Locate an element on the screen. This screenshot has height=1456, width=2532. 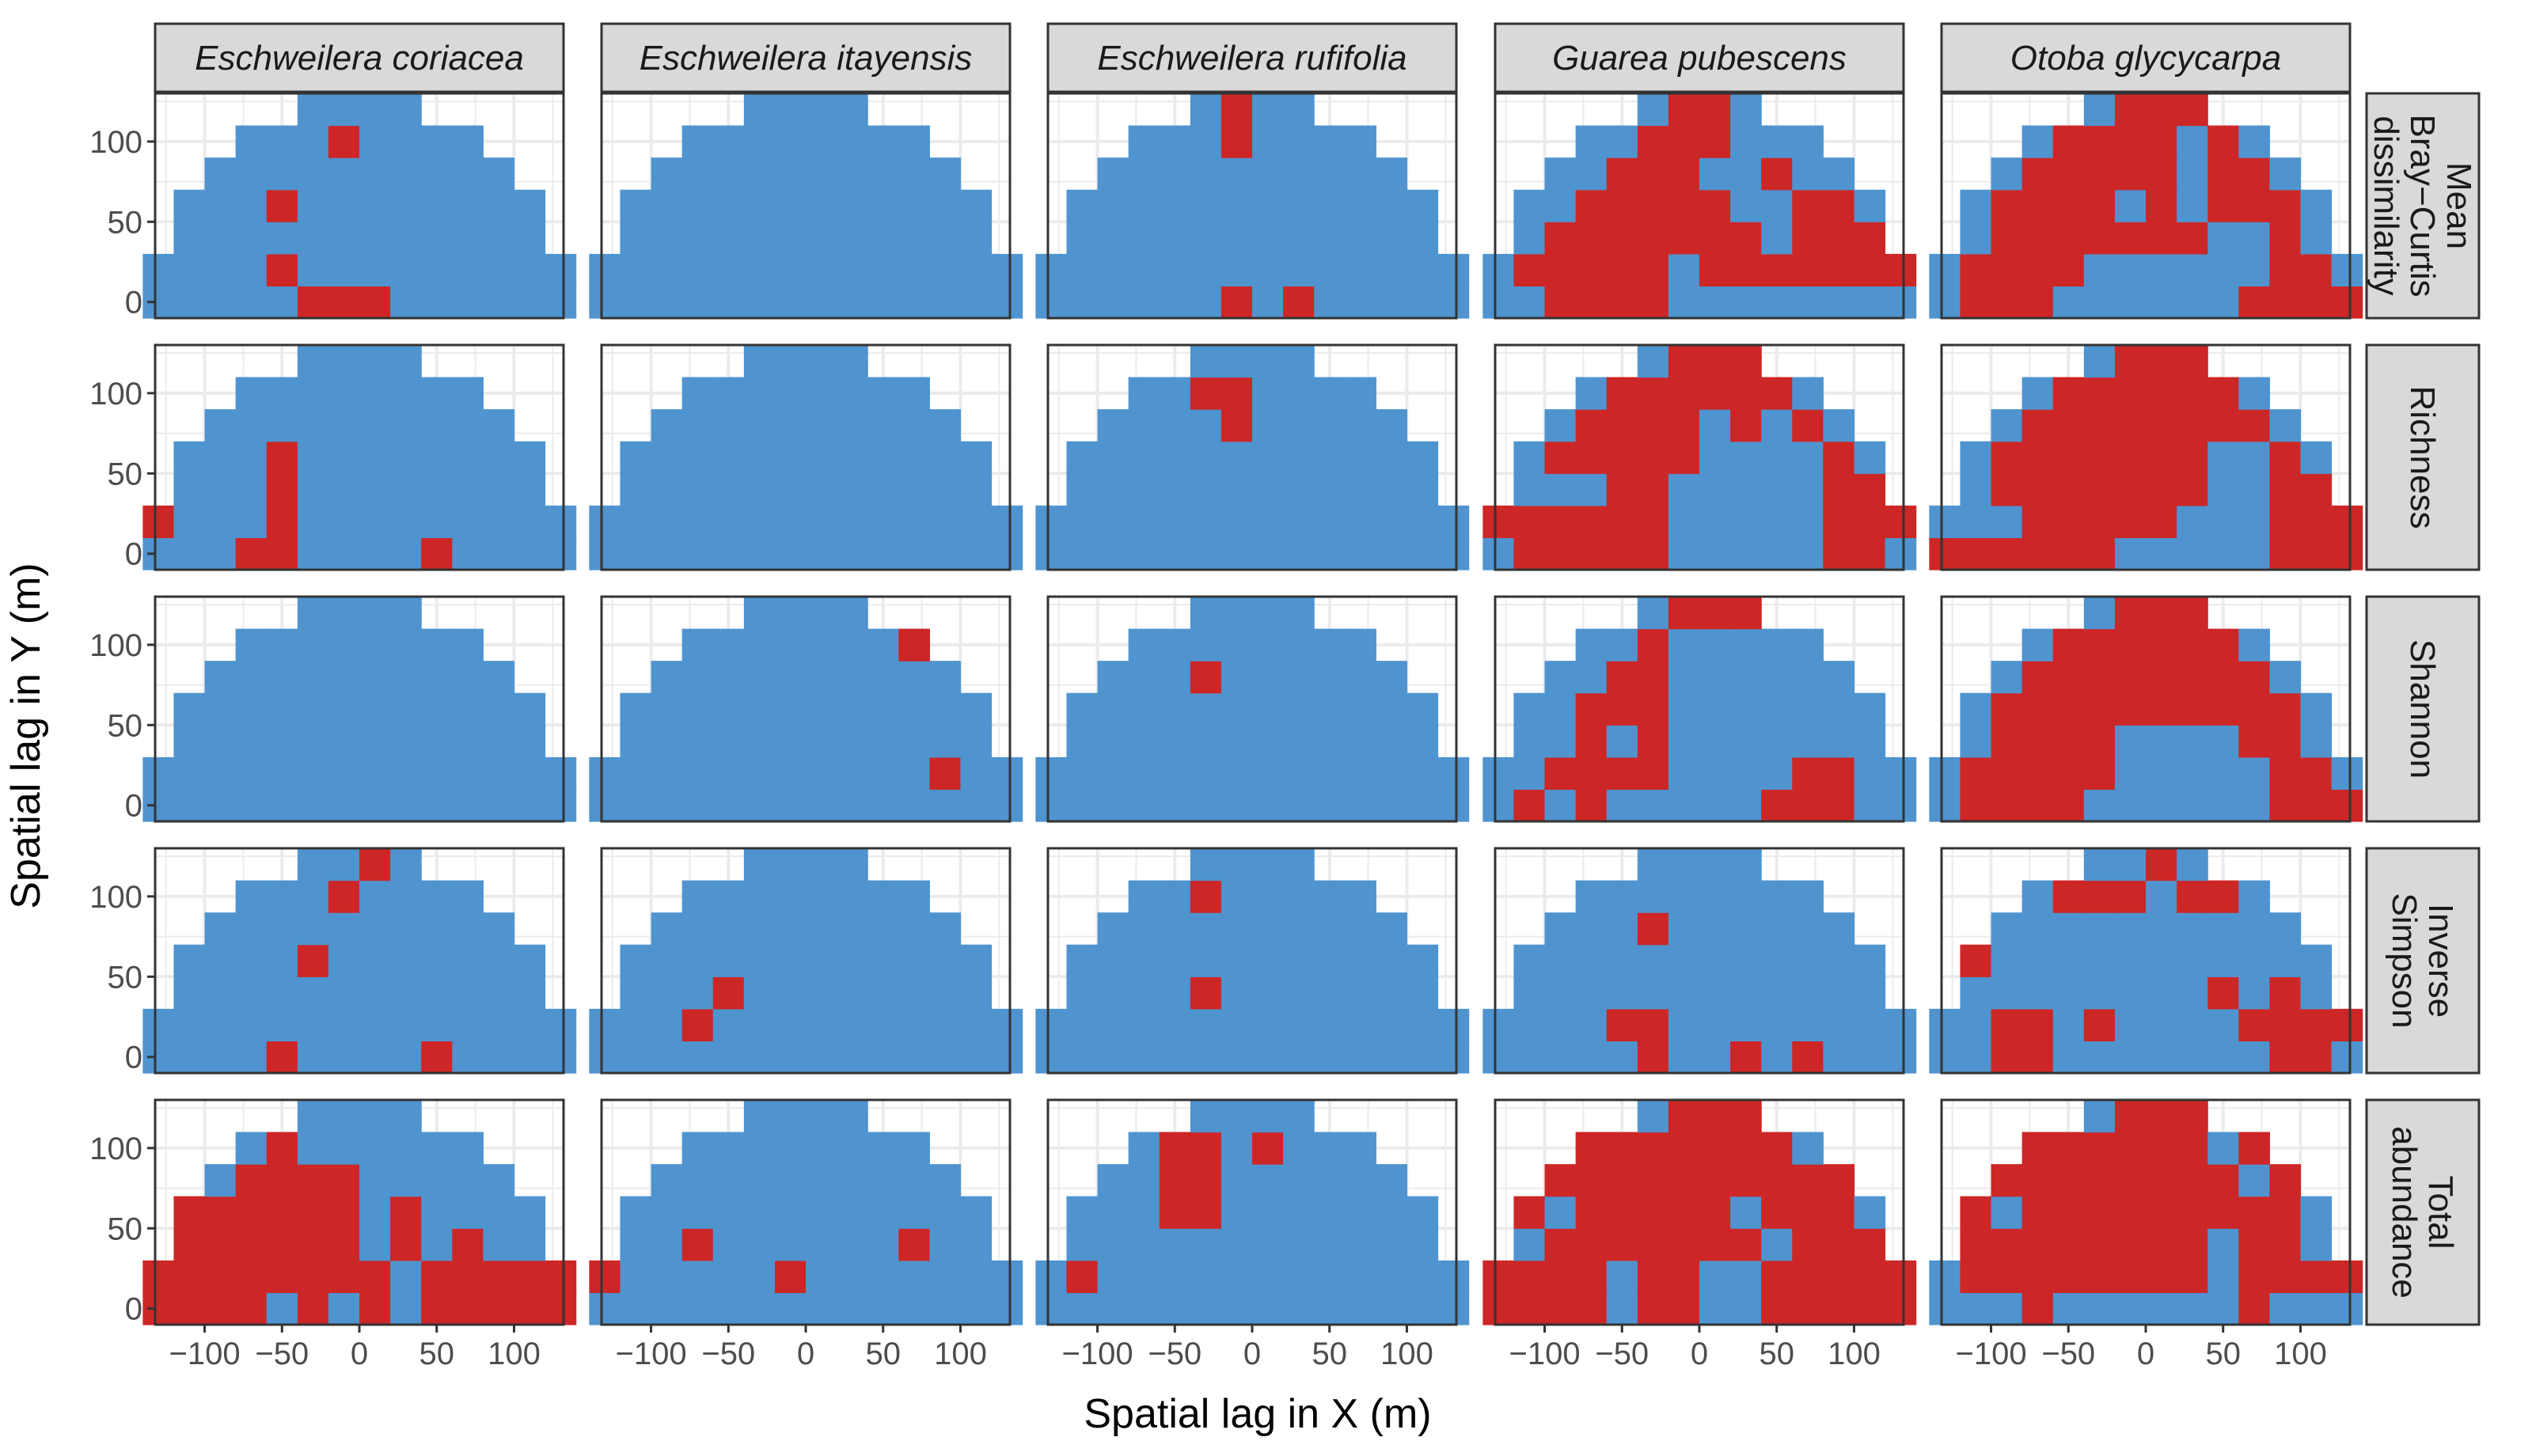
x-tick-label: 50 is located at coordinates (883, 1354).